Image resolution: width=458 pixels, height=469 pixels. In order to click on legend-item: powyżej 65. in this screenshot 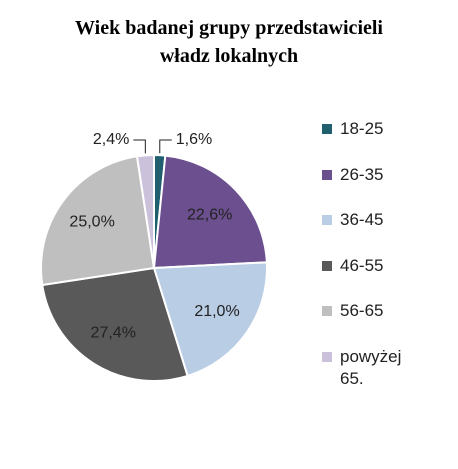, I will do `click(382, 369)`.